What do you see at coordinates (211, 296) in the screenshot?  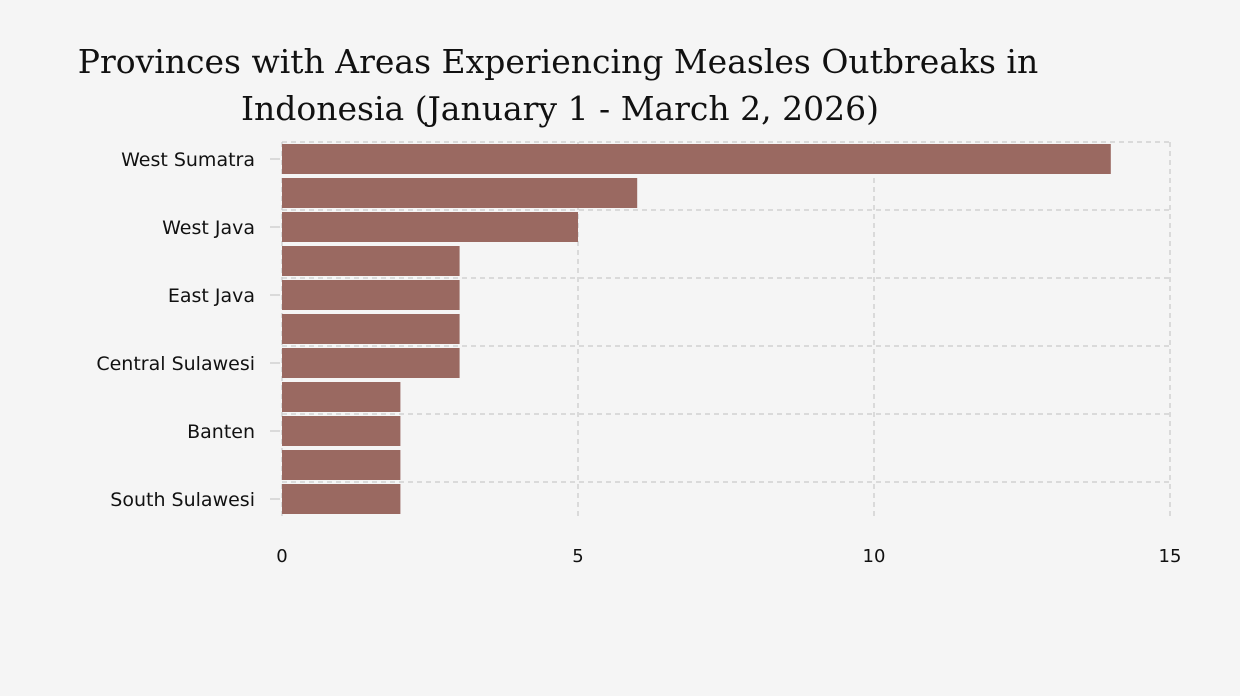 I see `category-label: East Java` at bounding box center [211, 296].